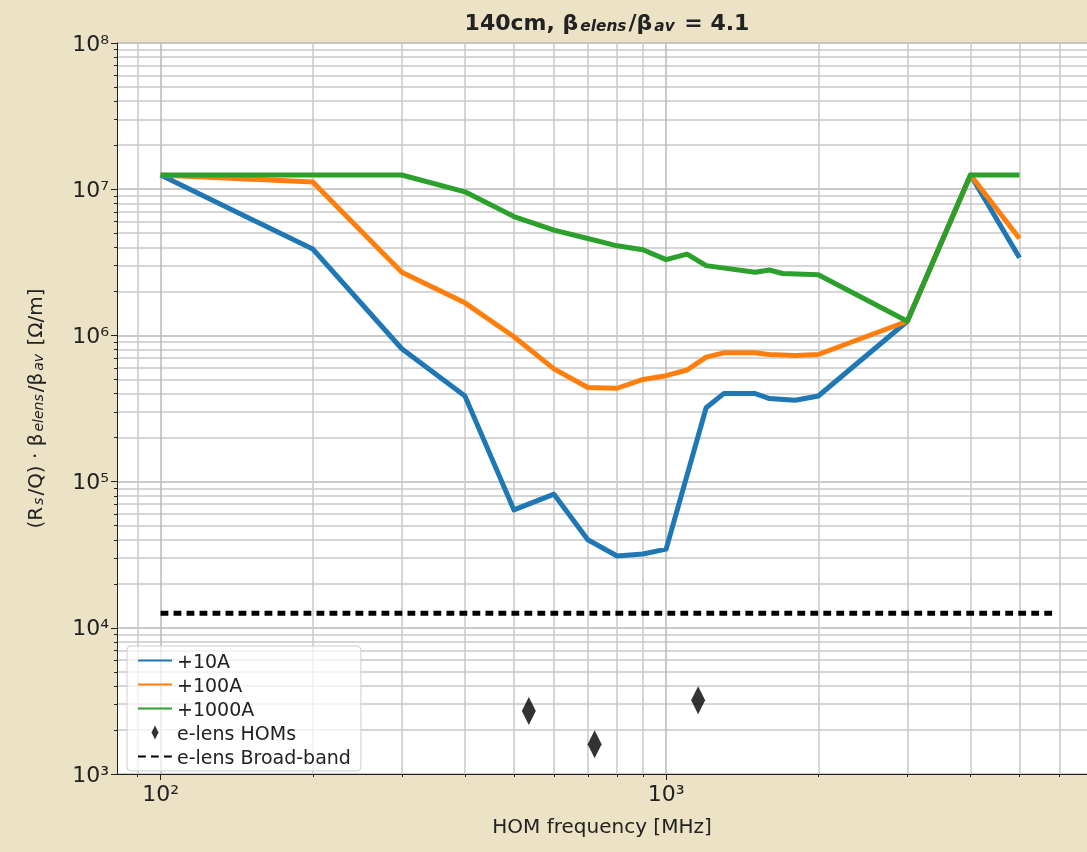  What do you see at coordinates (237, 732) in the screenshot?
I see `legend-label: e-lens HOMs` at bounding box center [237, 732].